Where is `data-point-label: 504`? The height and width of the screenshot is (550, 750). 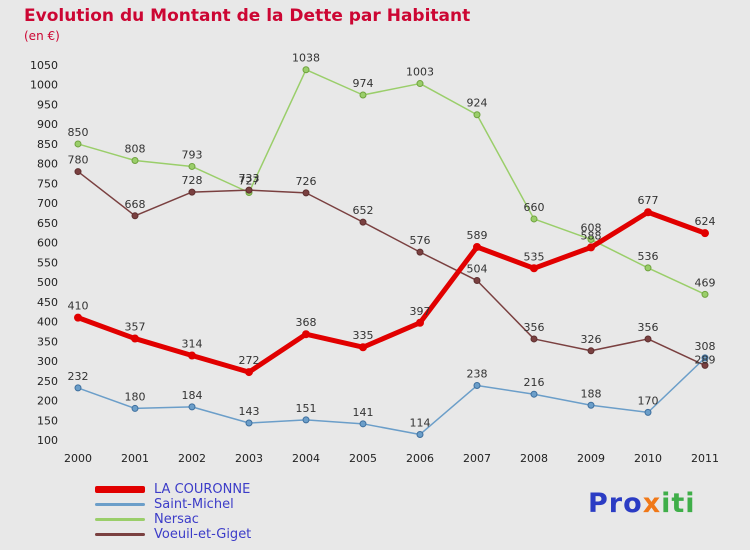 data-point-label: 504 is located at coordinates (477, 269).